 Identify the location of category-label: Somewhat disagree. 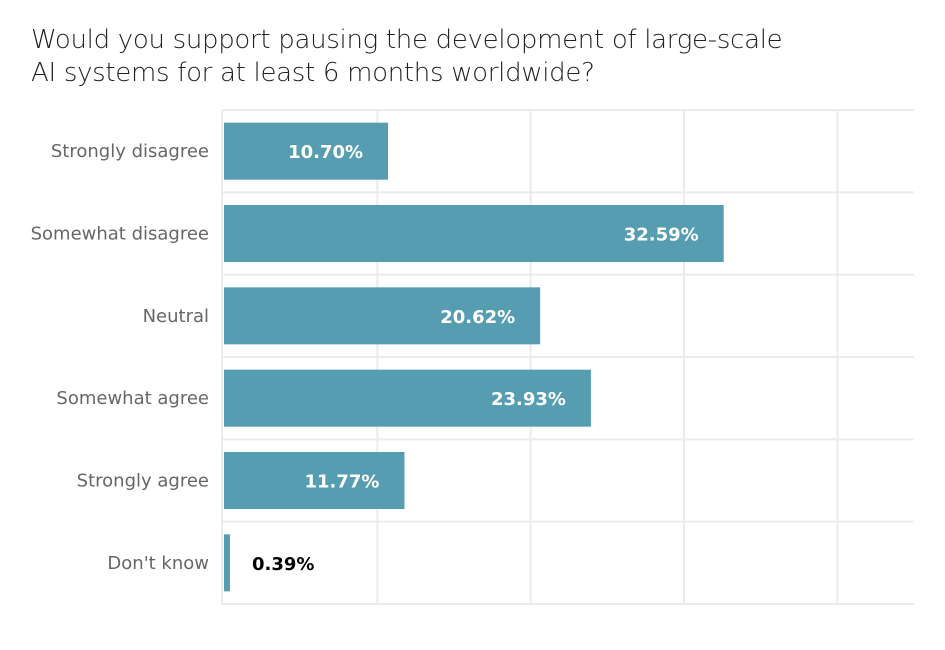
(120, 234).